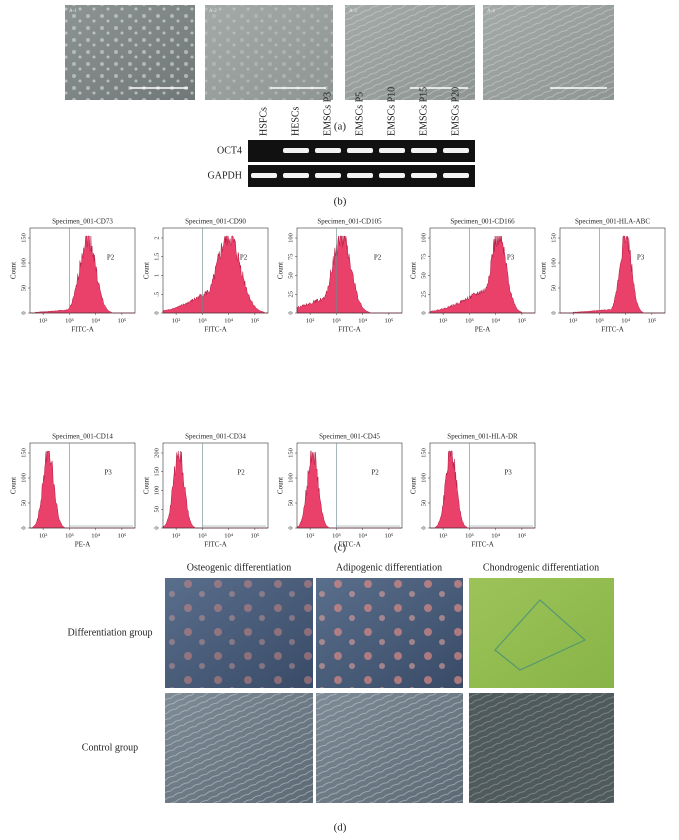 This screenshot has width=679, height=840. Describe the element at coordinates (389, 567) in the screenshot. I see `column-header: Adipogenic differentiation` at that location.